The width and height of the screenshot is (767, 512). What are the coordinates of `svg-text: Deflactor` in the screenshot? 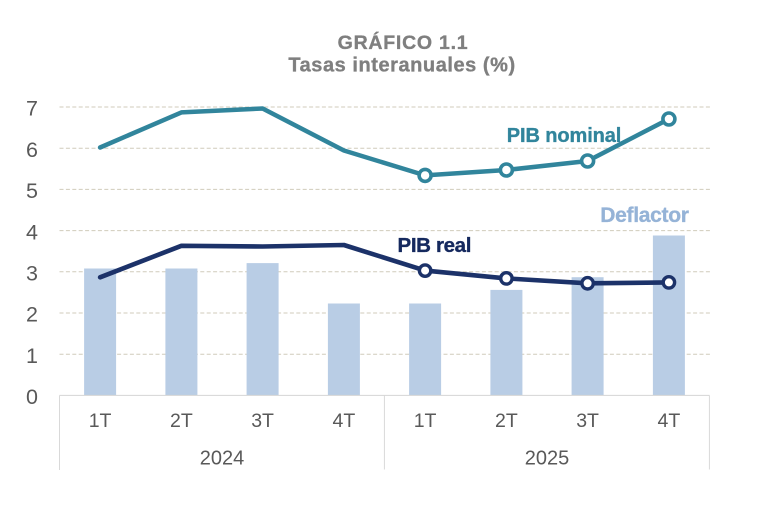 It's located at (644, 215).